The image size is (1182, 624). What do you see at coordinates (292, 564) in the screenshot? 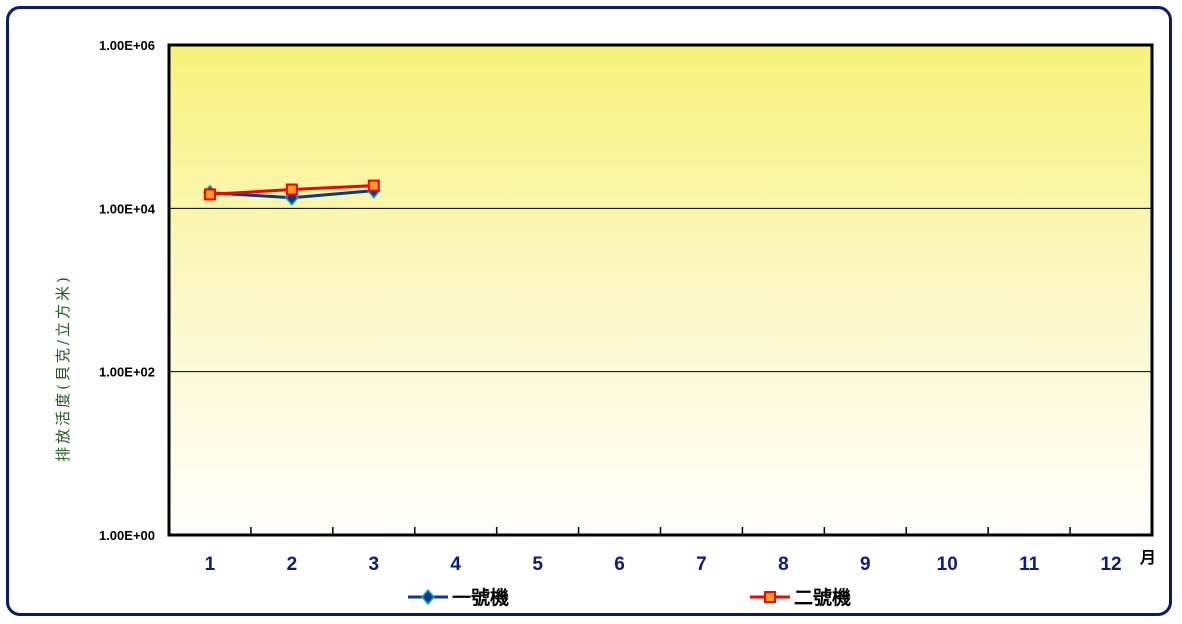
I see `x-tick-label: 2` at bounding box center [292, 564].